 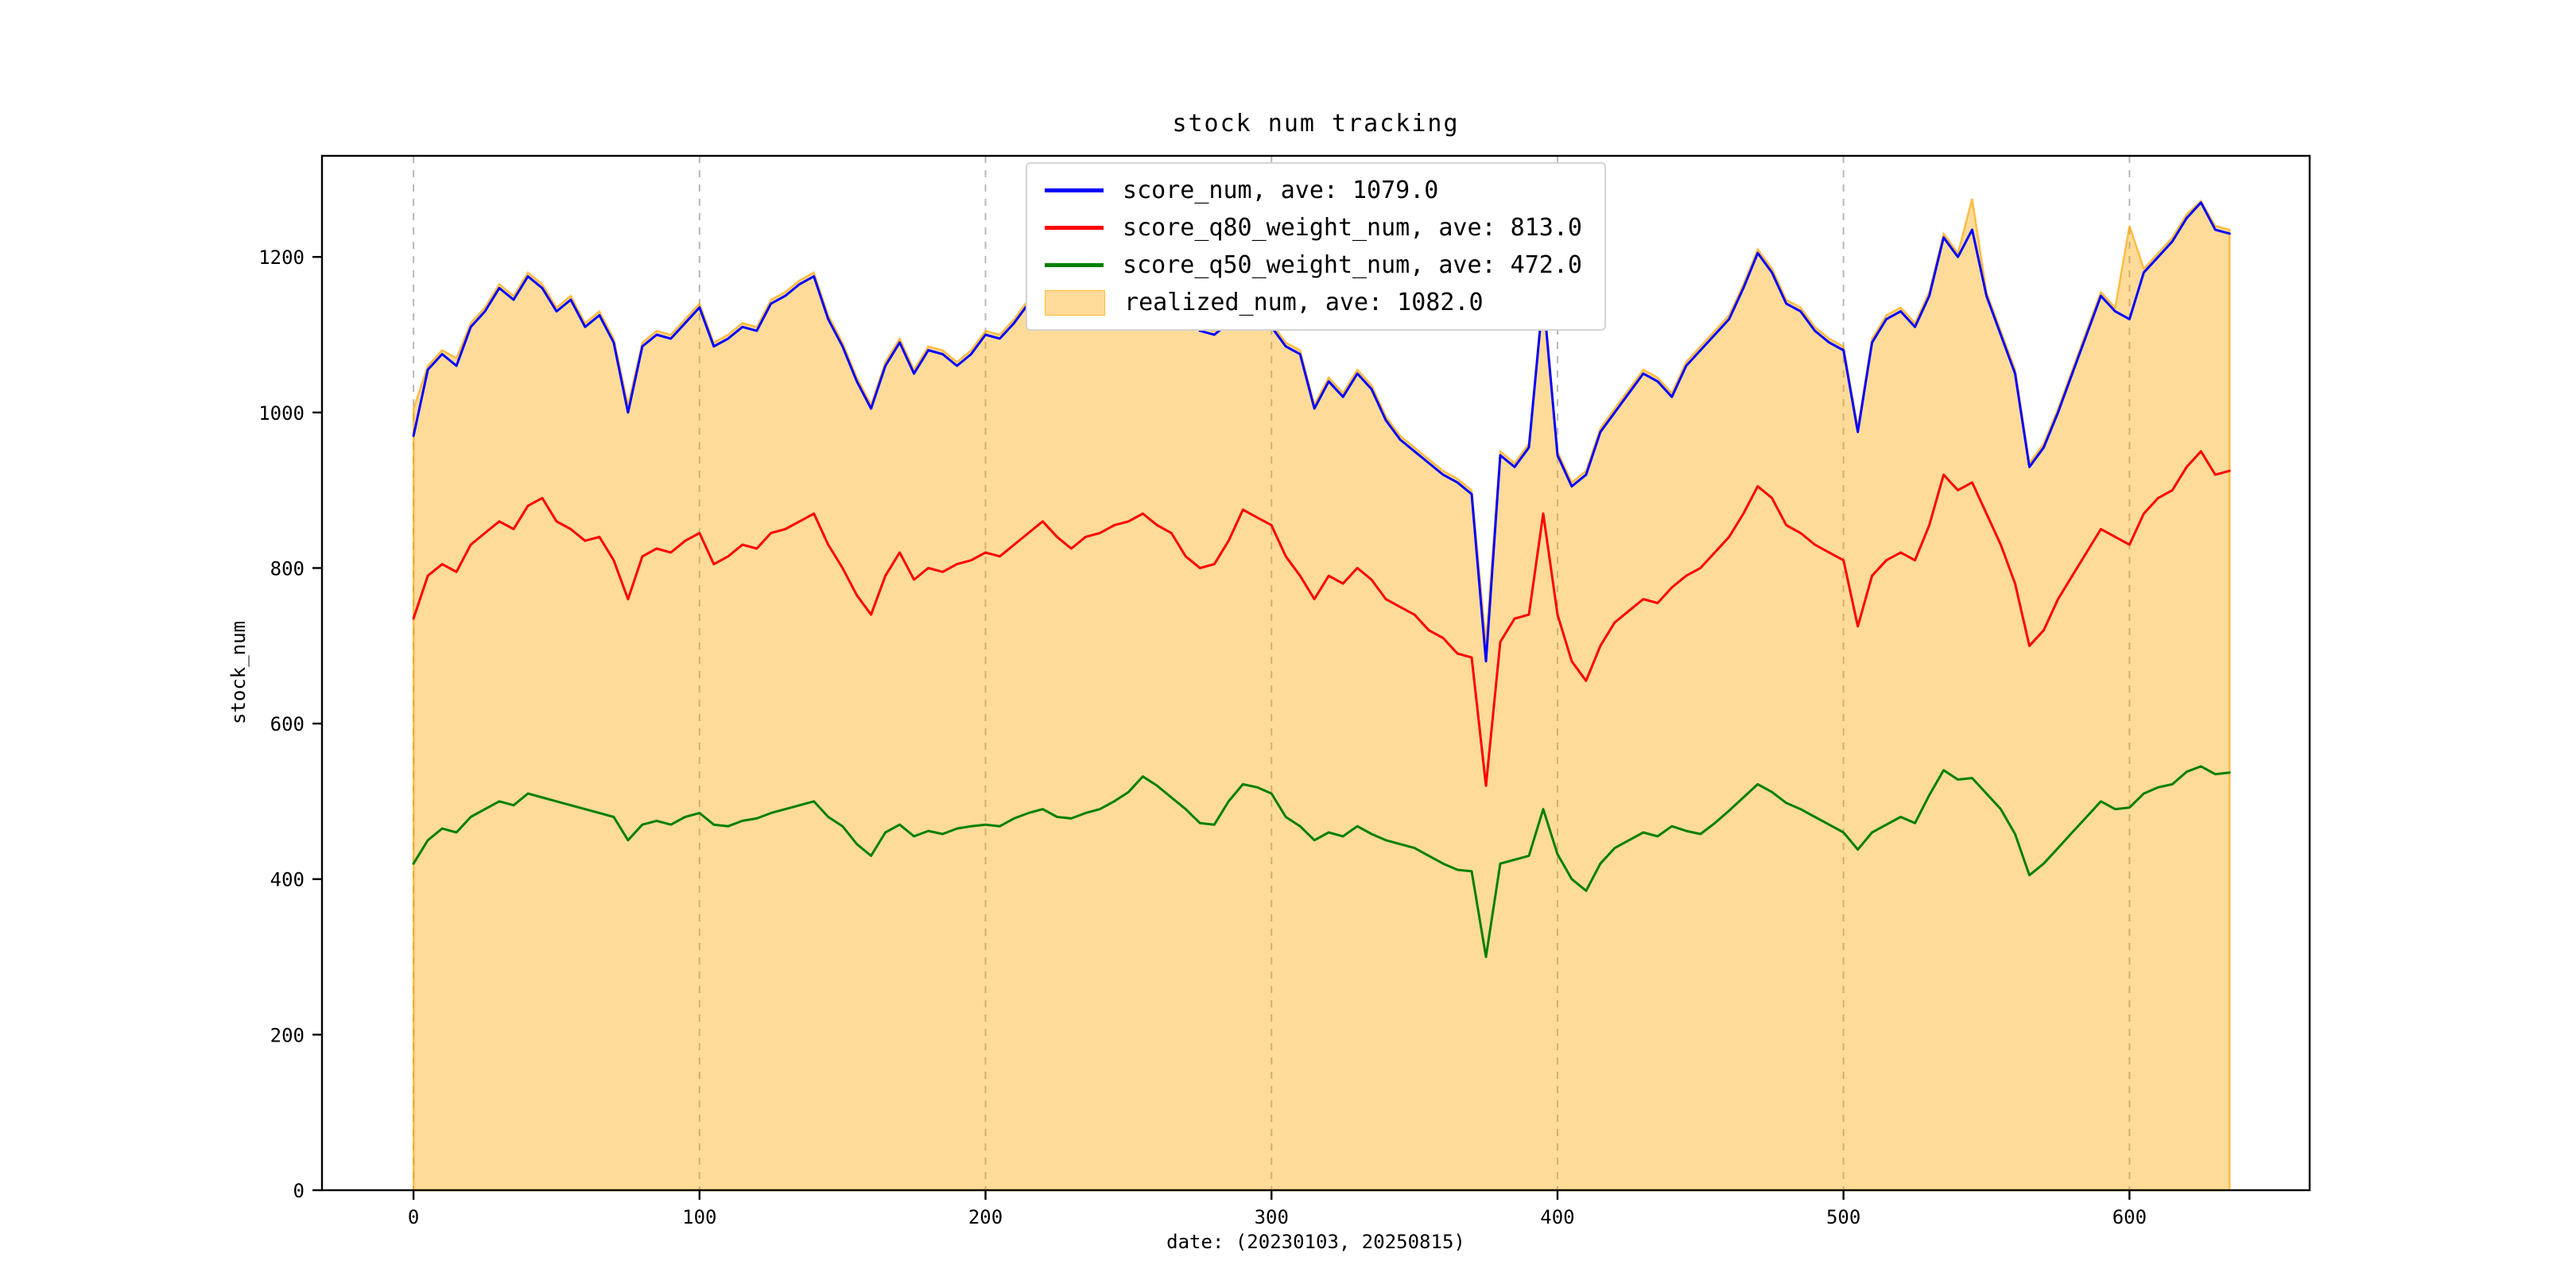 I want to click on y-tick-label: 1000, so click(x=282, y=414).